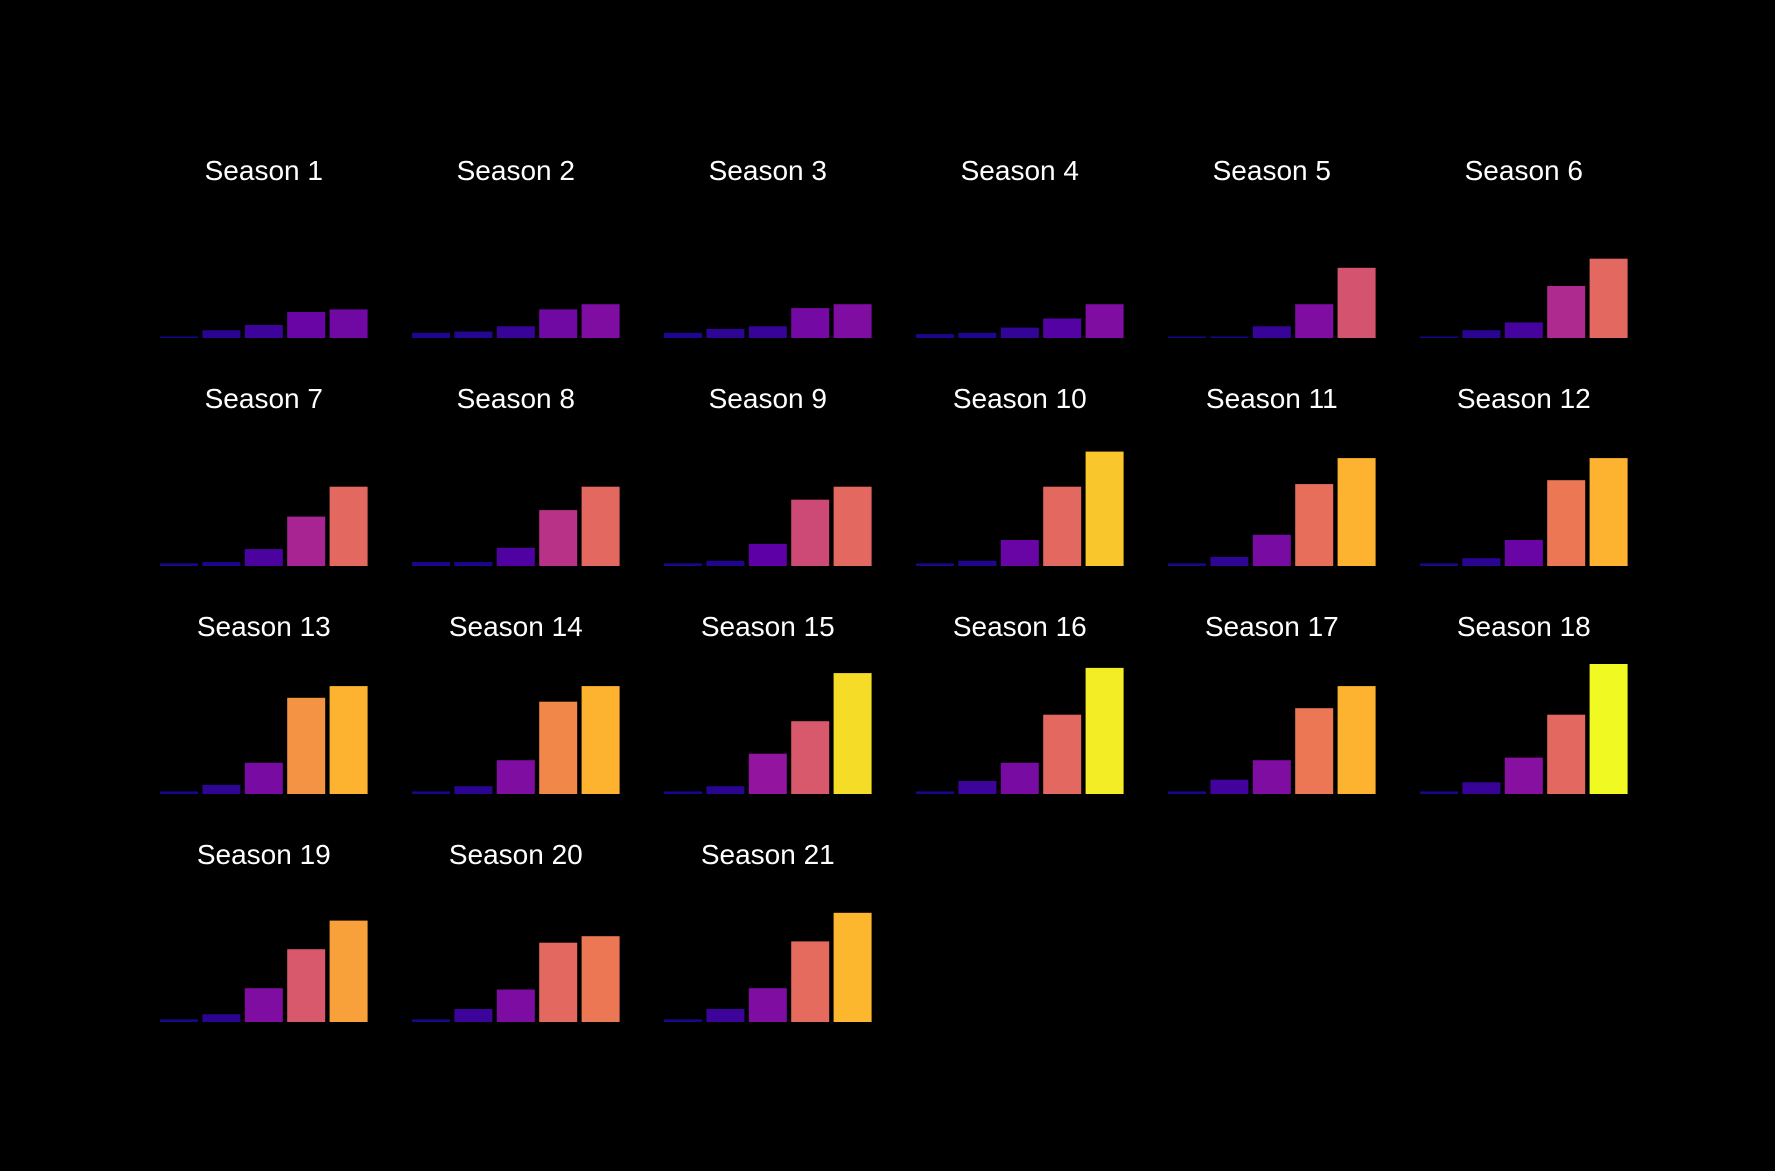  I want to click on panel-title: Season 17, so click(1272, 626).